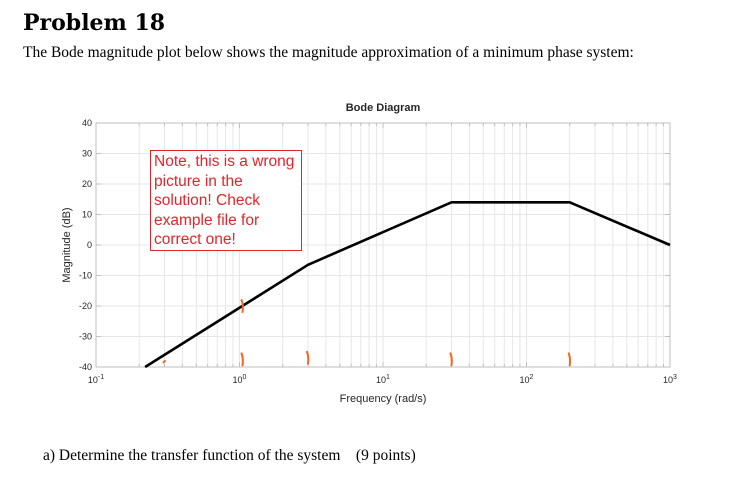 The image size is (729, 477). I want to click on y-tick-label: -20, so click(85, 306).